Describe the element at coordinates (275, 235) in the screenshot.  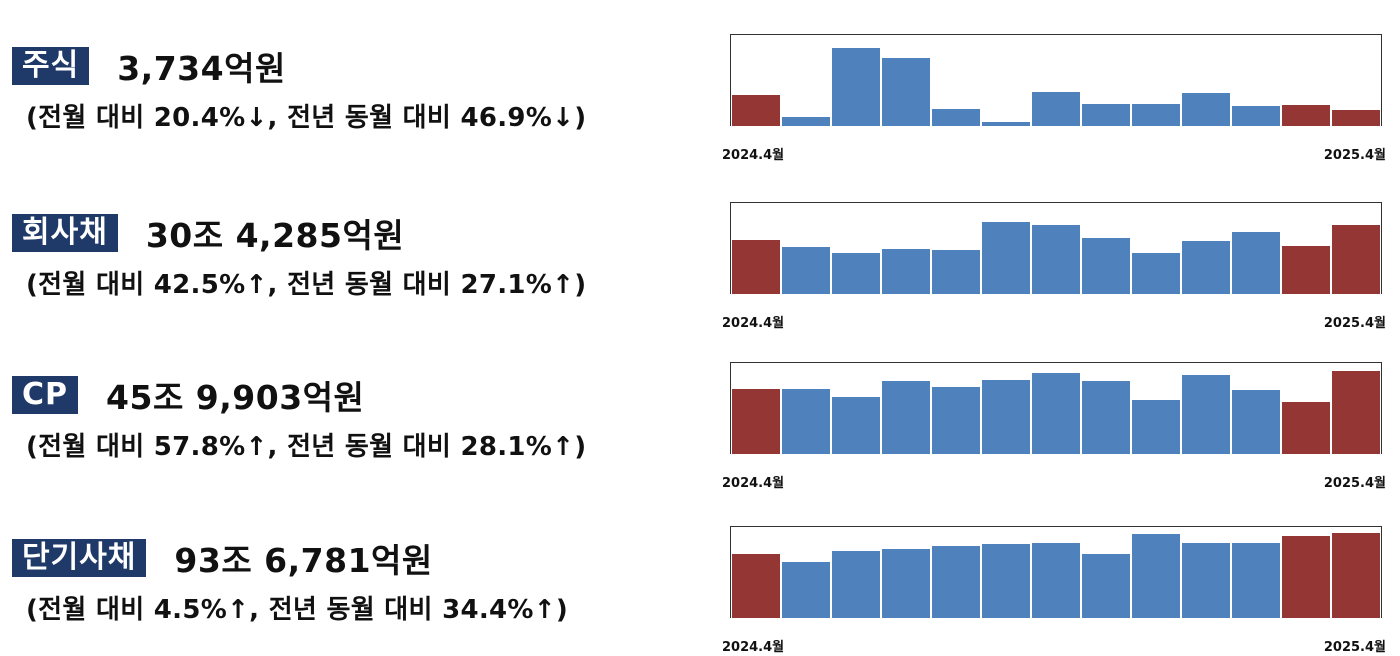
I see `bonds-amount: 30조 4,285억원` at that location.